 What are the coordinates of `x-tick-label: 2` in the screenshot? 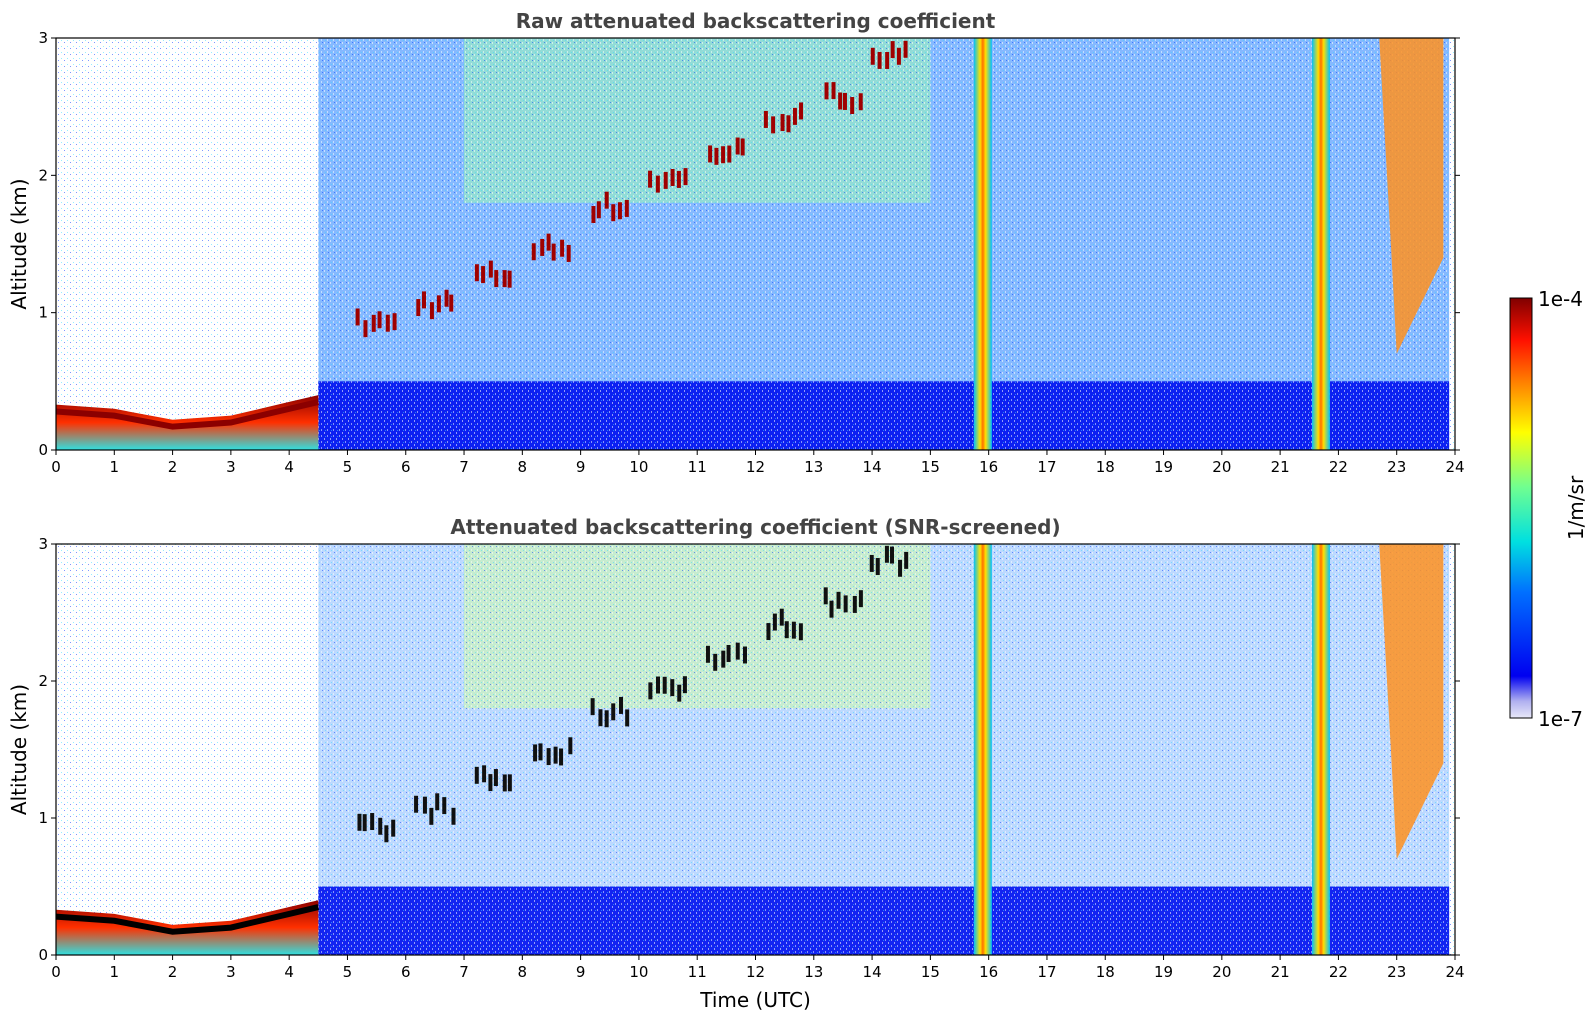 It's located at (173, 467).